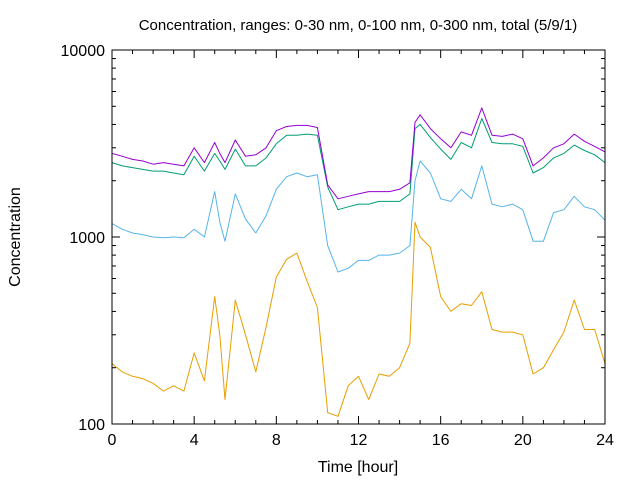 This screenshot has width=640, height=480. I want to click on y-tick-label: 100, so click(91, 425).